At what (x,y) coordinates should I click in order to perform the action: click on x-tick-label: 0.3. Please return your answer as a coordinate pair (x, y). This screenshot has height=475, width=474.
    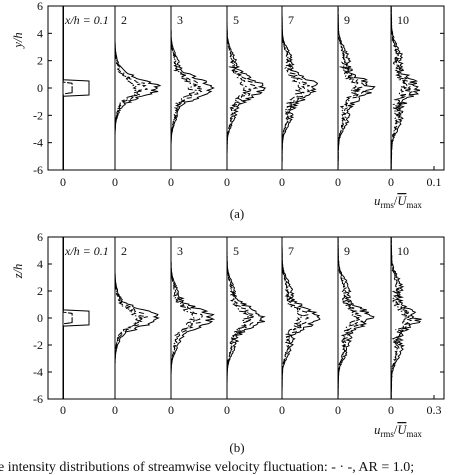
    Looking at the image, I should click on (434, 410).